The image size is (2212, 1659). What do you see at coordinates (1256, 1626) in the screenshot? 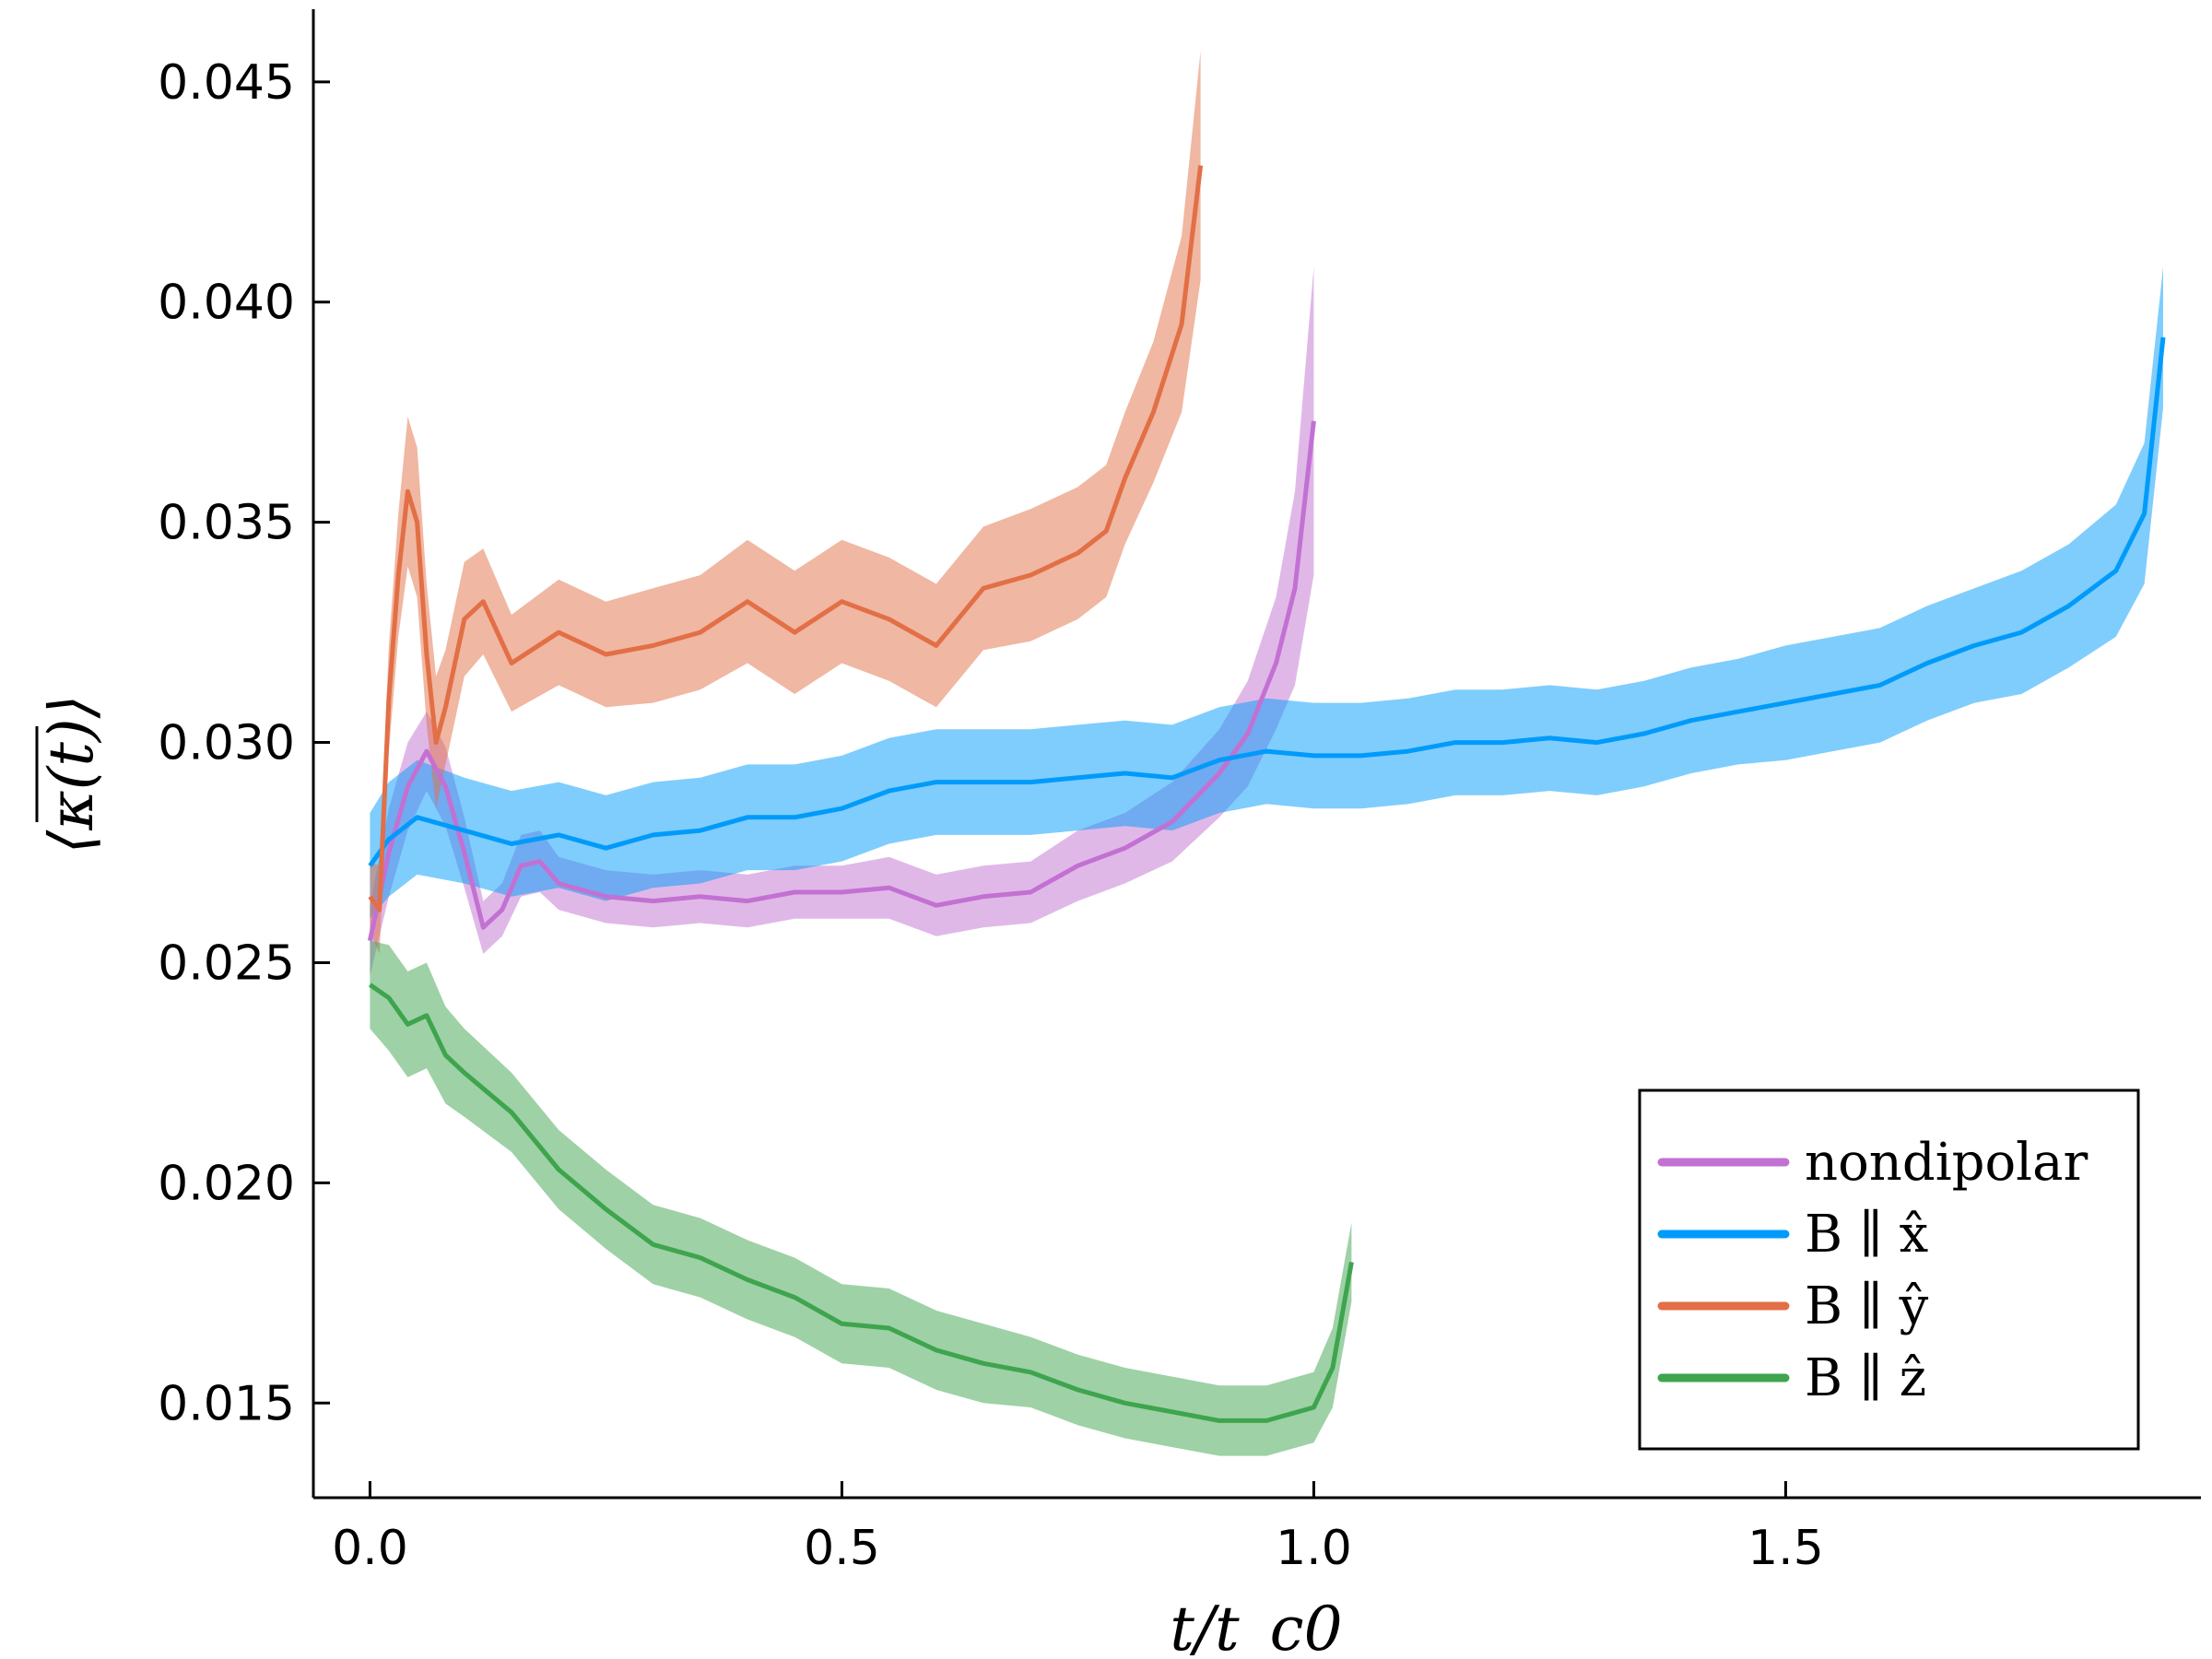
I see `x-axis-label: t/t_c0` at bounding box center [1256, 1626].